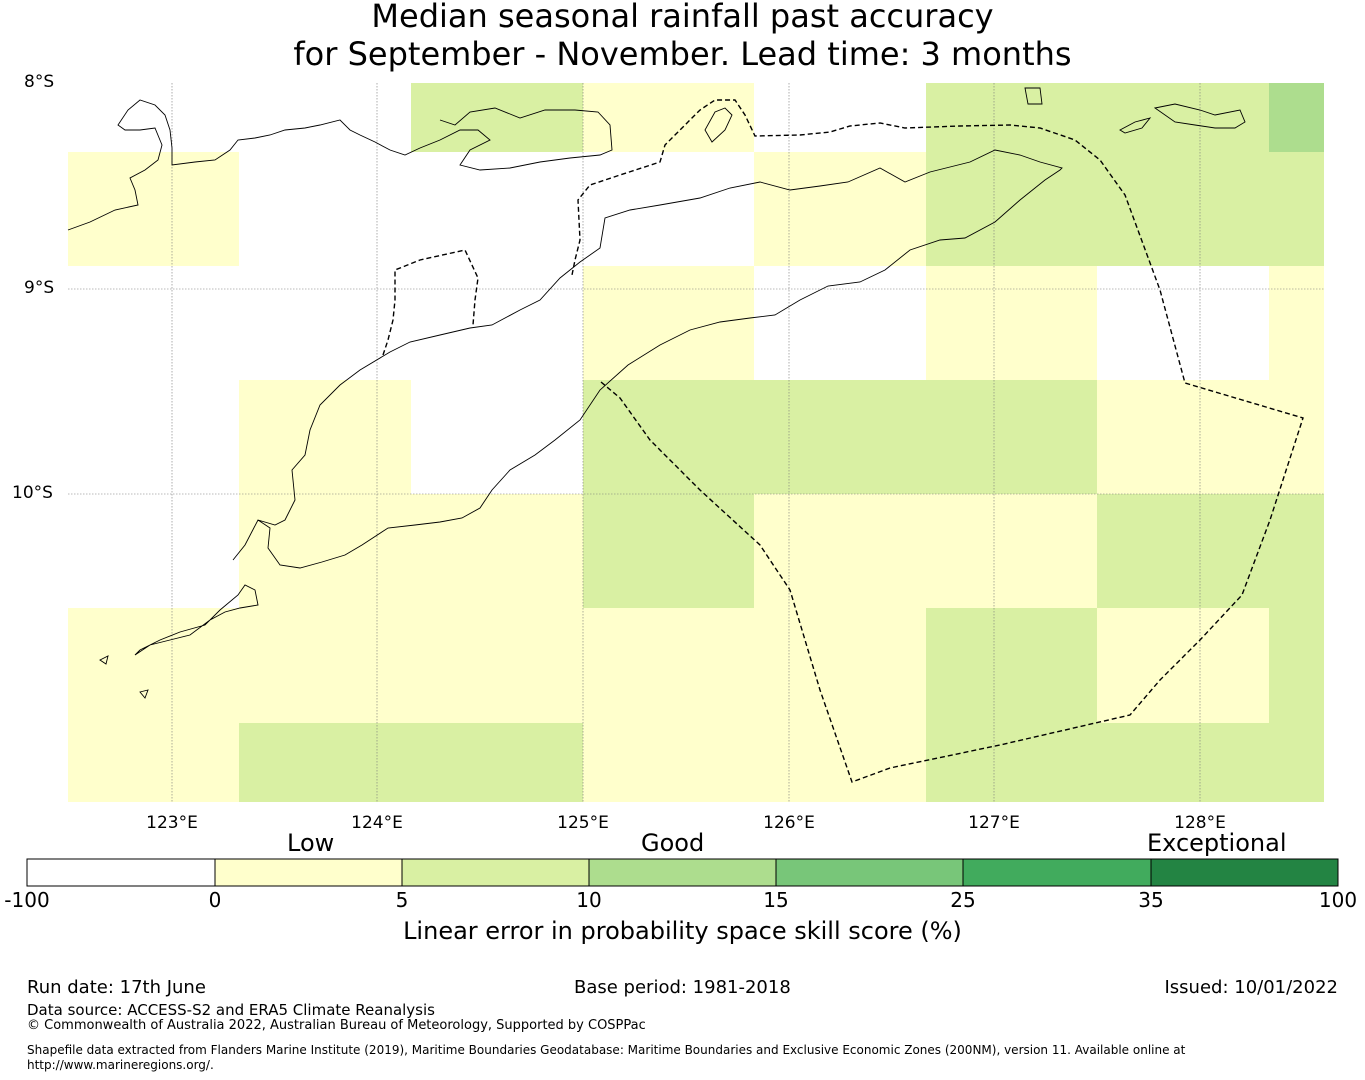  Describe the element at coordinates (377, 823) in the screenshot. I see `lon-label-124e: 124°E` at that location.